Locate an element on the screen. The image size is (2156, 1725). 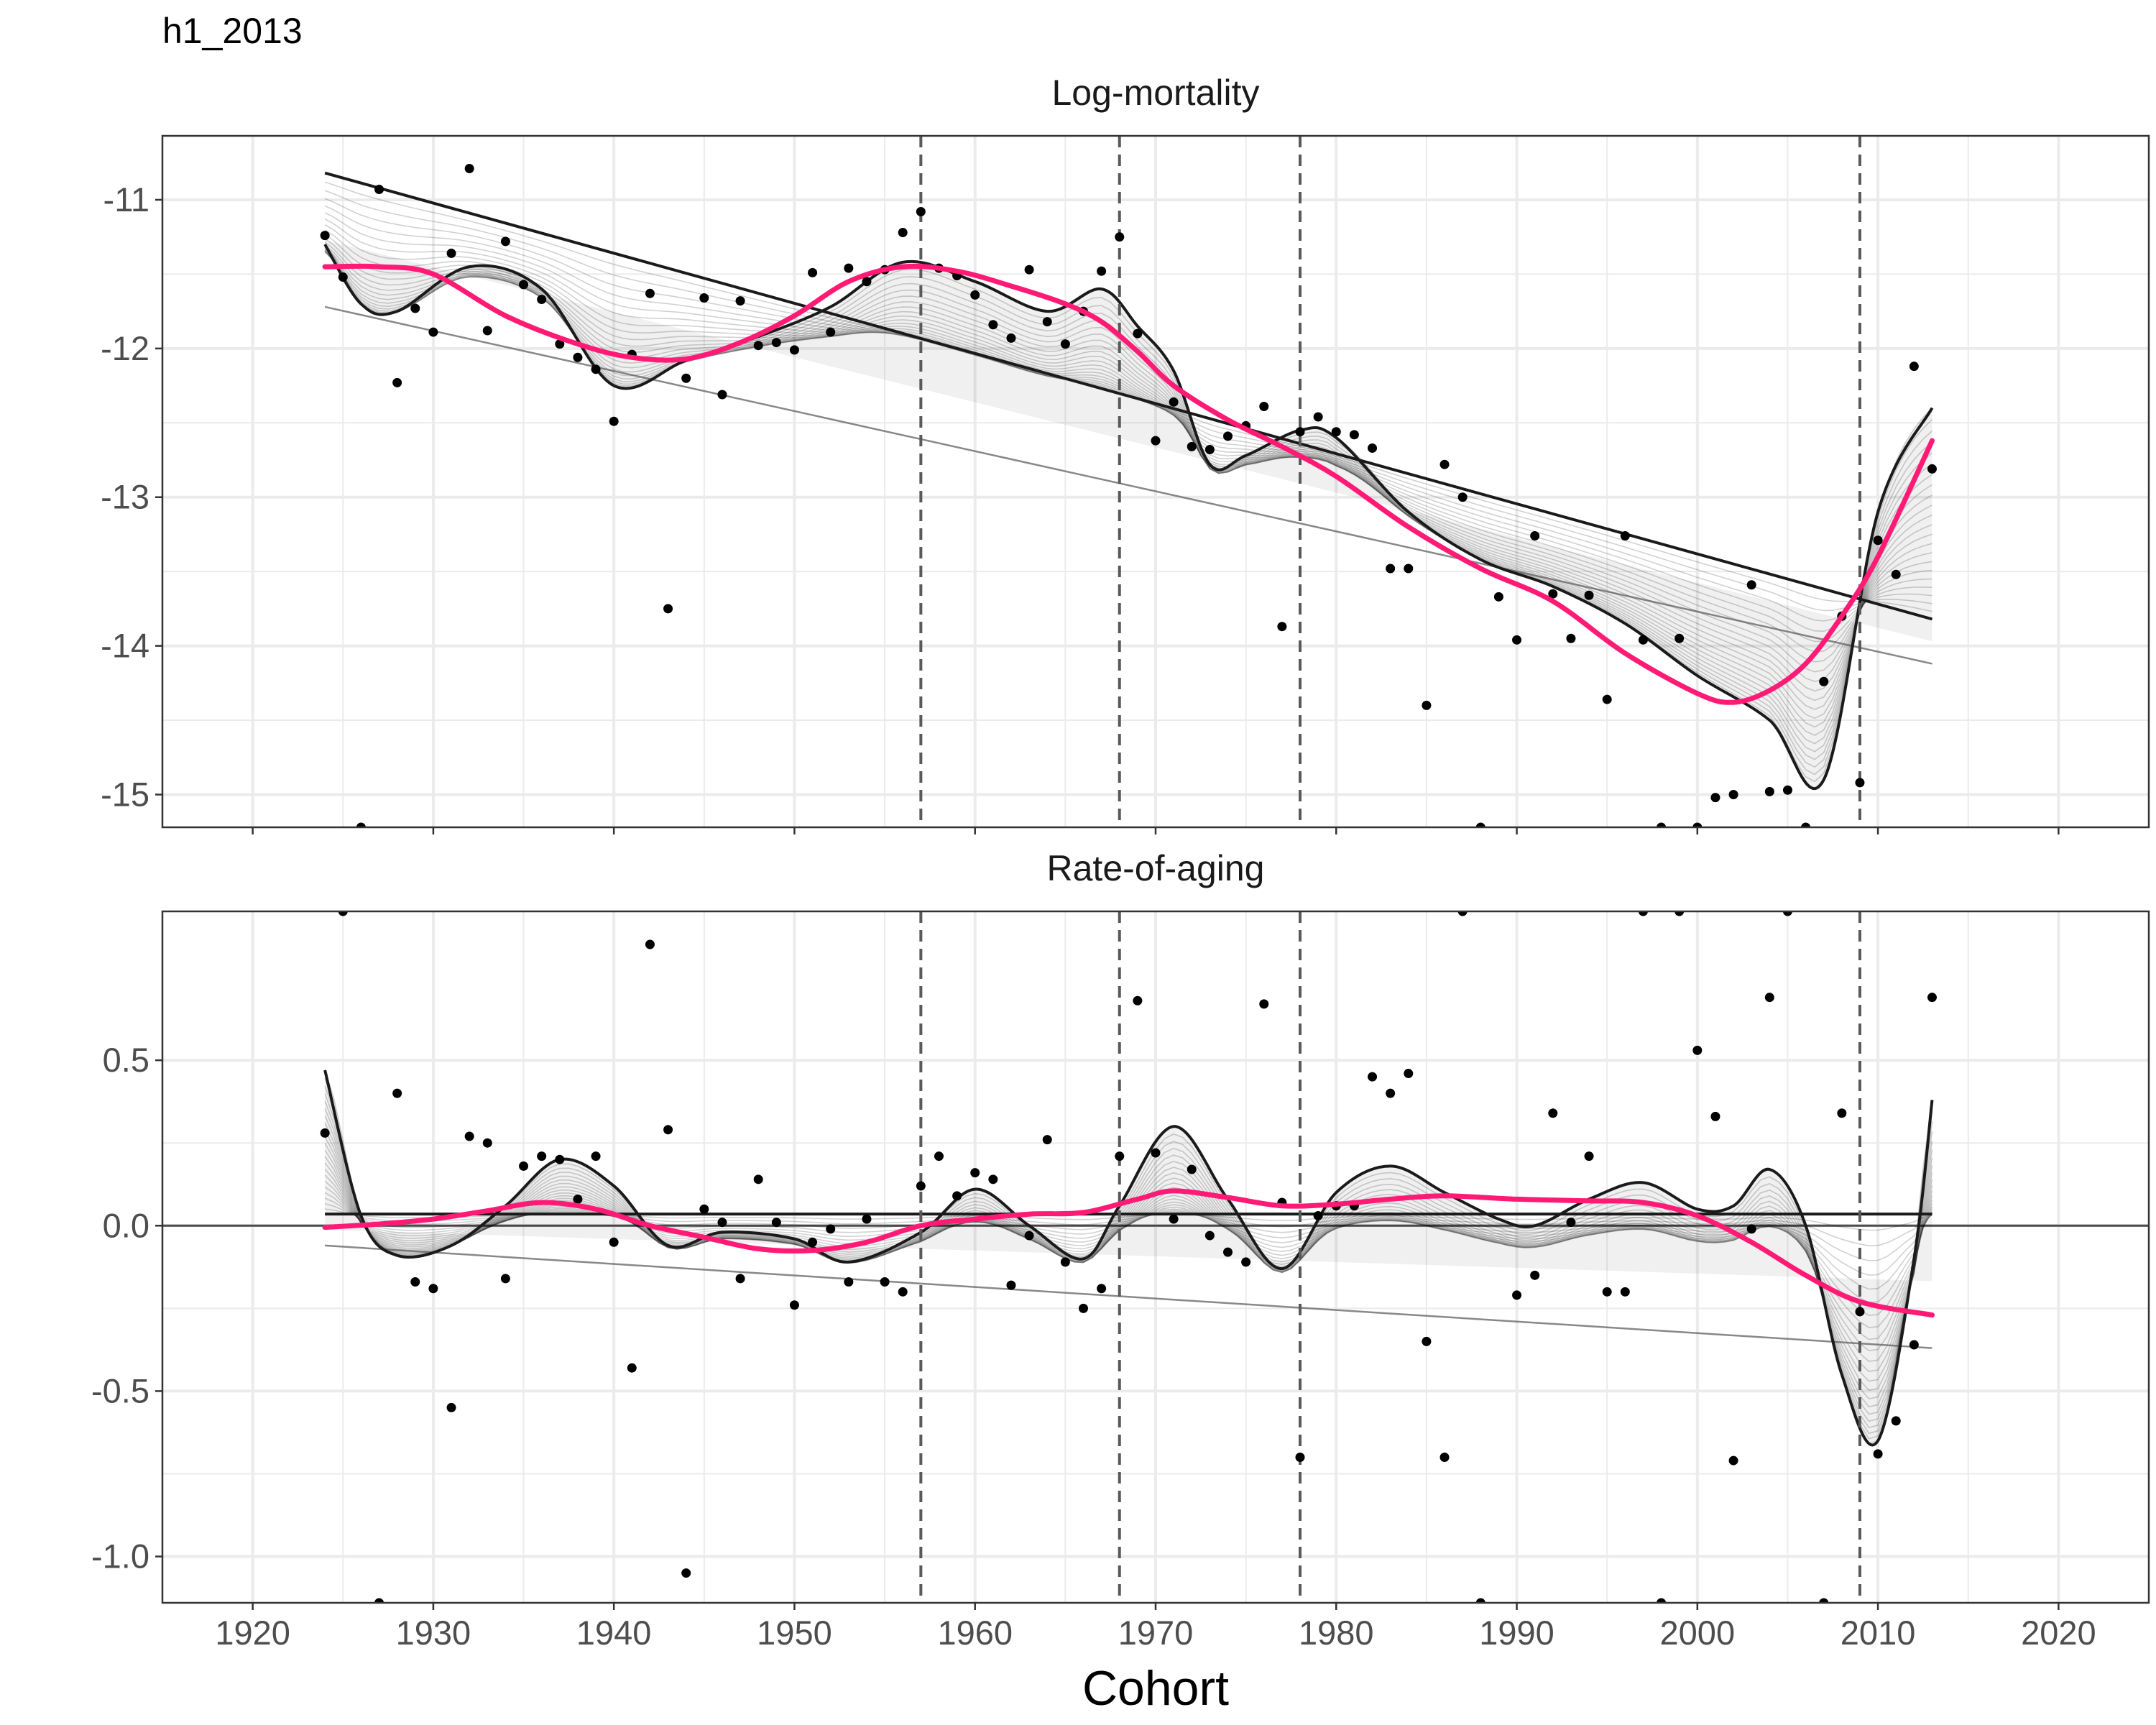
x-tick-label: 1980 is located at coordinates (1336, 1633).